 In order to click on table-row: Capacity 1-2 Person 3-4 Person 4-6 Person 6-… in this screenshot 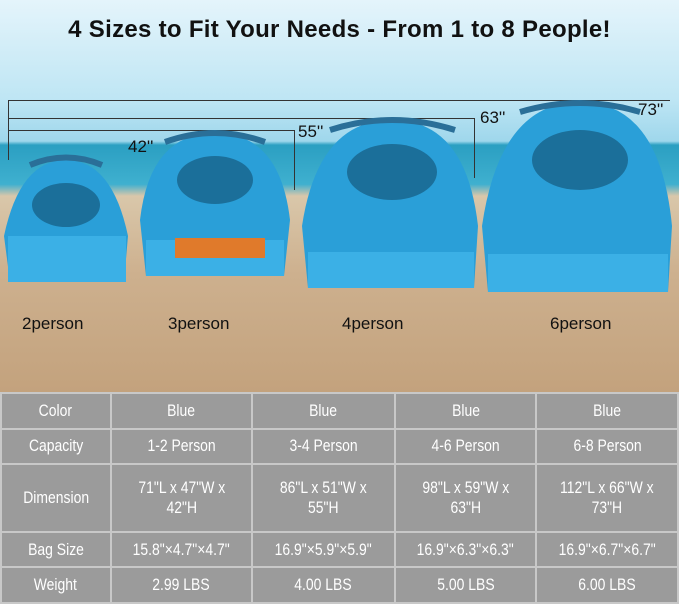, I will do `click(339, 446)`.